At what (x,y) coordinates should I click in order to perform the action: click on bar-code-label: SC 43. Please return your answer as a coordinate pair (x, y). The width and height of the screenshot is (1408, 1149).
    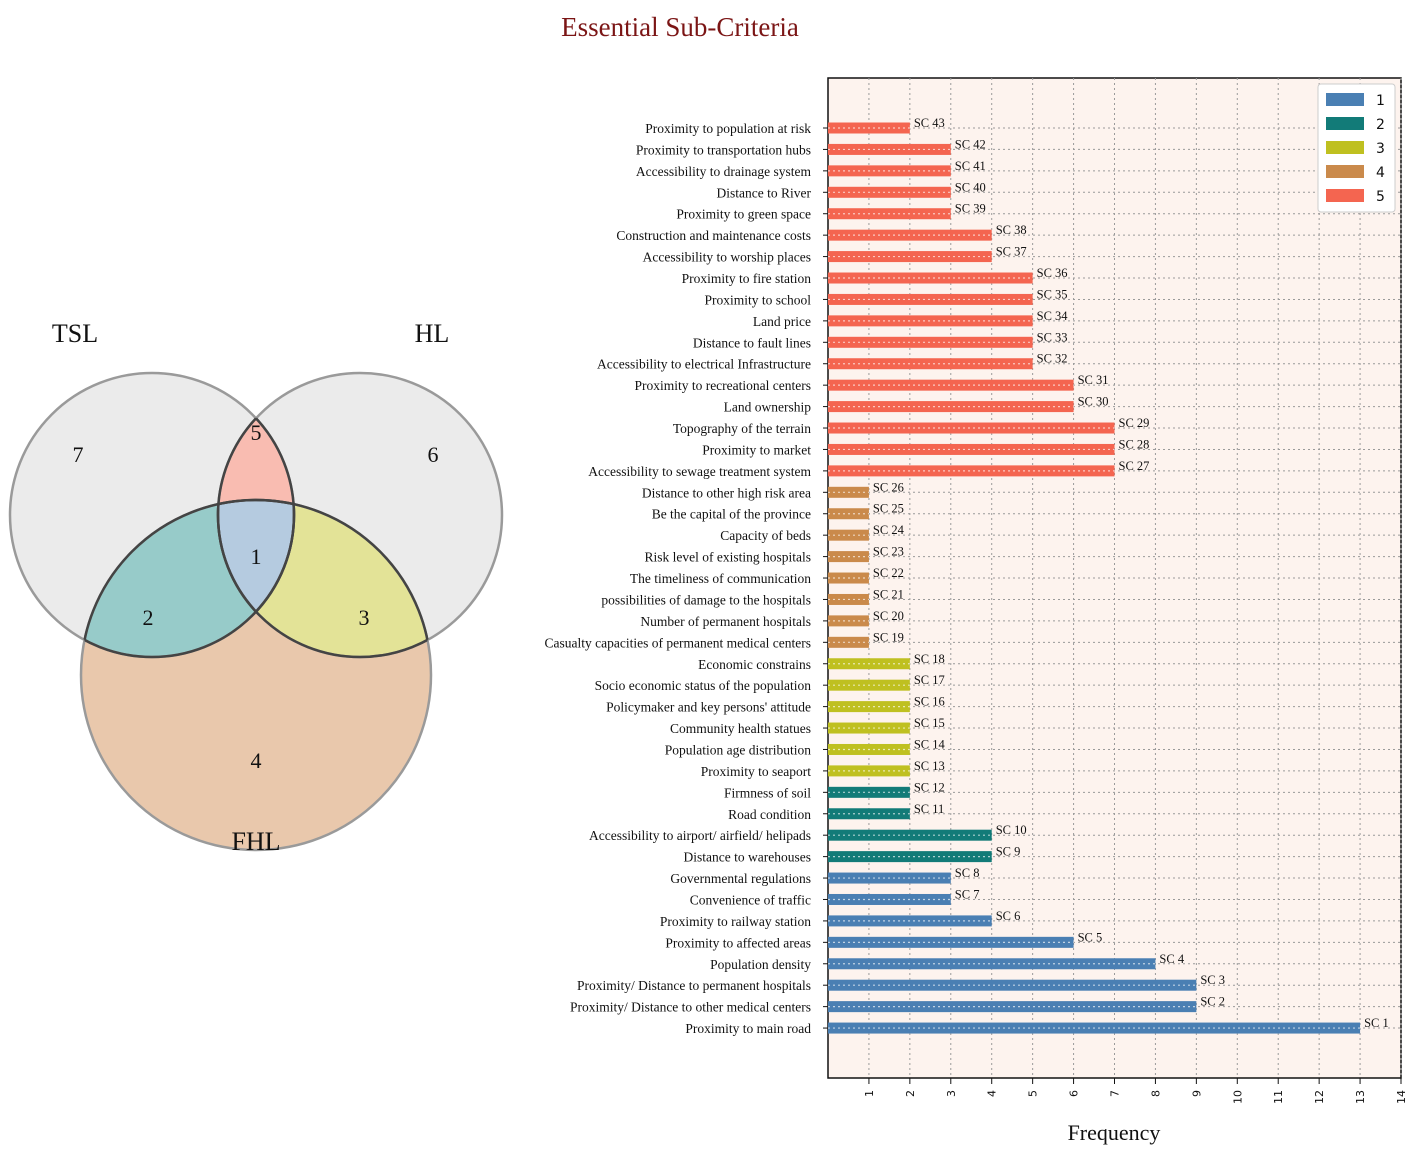
    Looking at the image, I should click on (929, 123).